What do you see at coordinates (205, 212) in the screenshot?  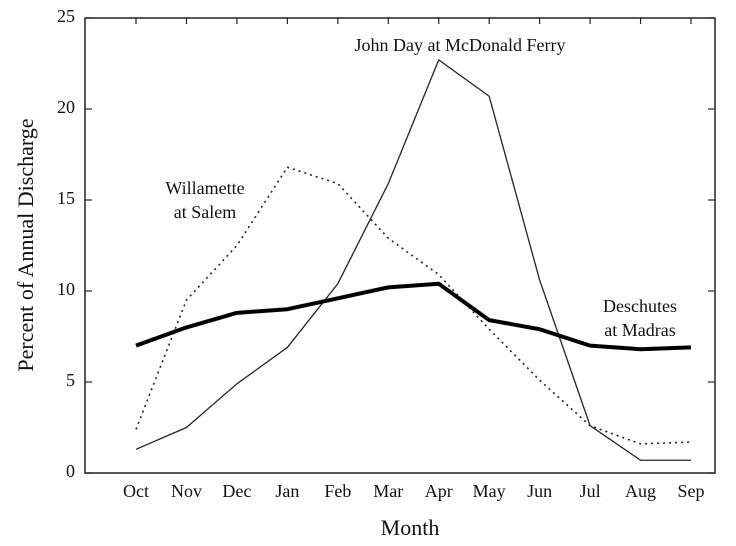 I see `series-label: at Salem` at bounding box center [205, 212].